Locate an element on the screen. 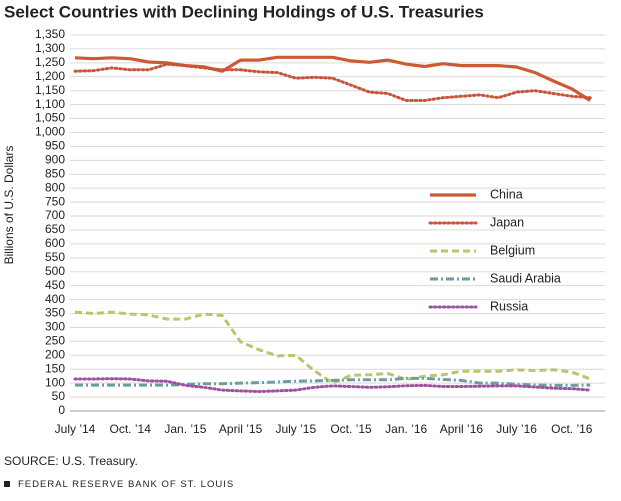 The image size is (621, 501). y-tick-label: 1,000 is located at coordinates (50, 132).